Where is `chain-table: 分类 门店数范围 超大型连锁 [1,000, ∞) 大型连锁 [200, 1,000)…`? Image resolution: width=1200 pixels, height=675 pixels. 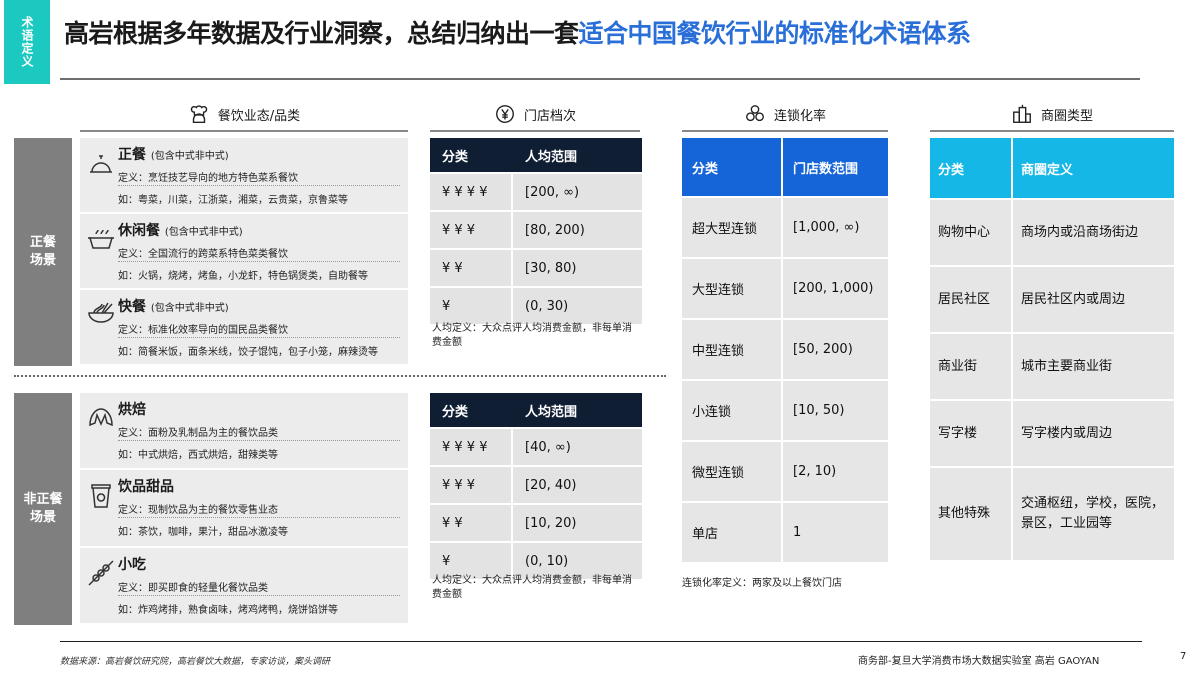 chain-table: 分类 门店数范围 超大型连锁 [1,000, ∞) 大型连锁 [200, 1,000)… is located at coordinates (786, 350).